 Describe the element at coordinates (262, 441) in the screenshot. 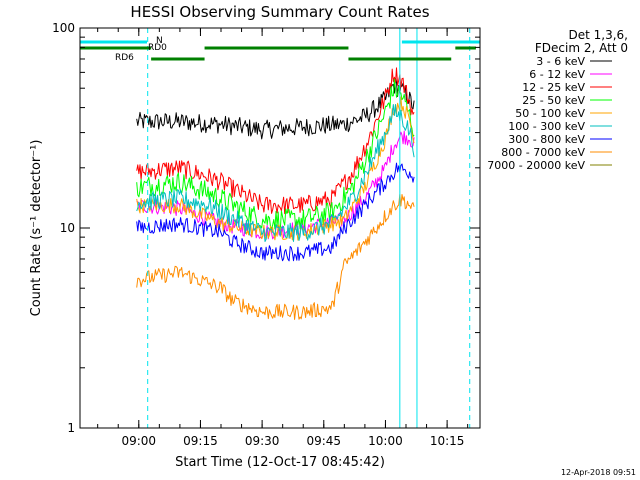

I see `x-tick-label-3: 09:30` at that location.